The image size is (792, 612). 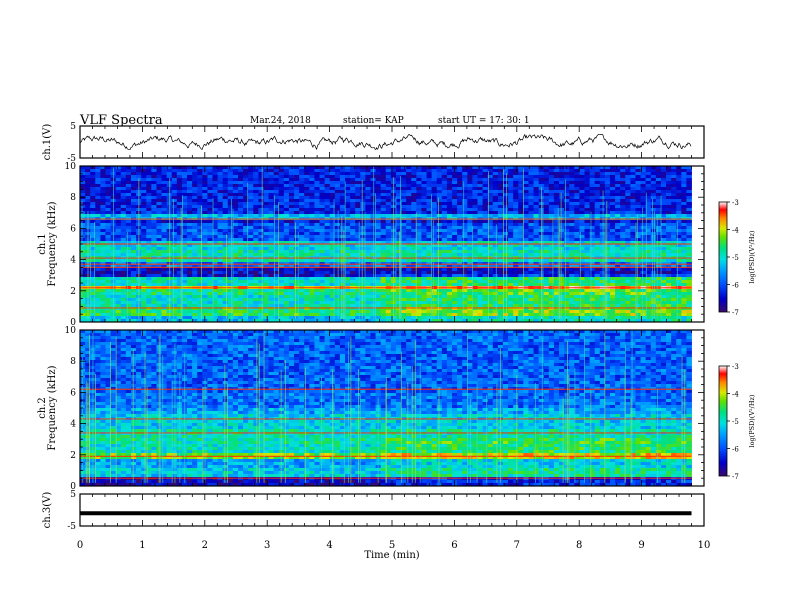 What do you see at coordinates (121, 120) in the screenshot?
I see `chart-title: VLF Spectra` at bounding box center [121, 120].